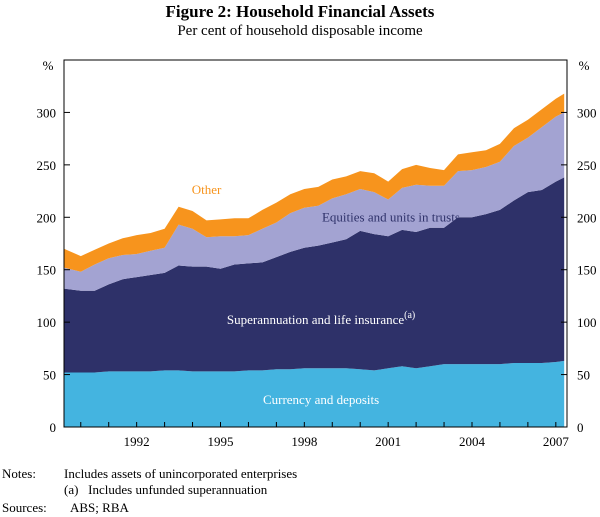  I want to click on area-currency-and-deposits, so click(314, 393).